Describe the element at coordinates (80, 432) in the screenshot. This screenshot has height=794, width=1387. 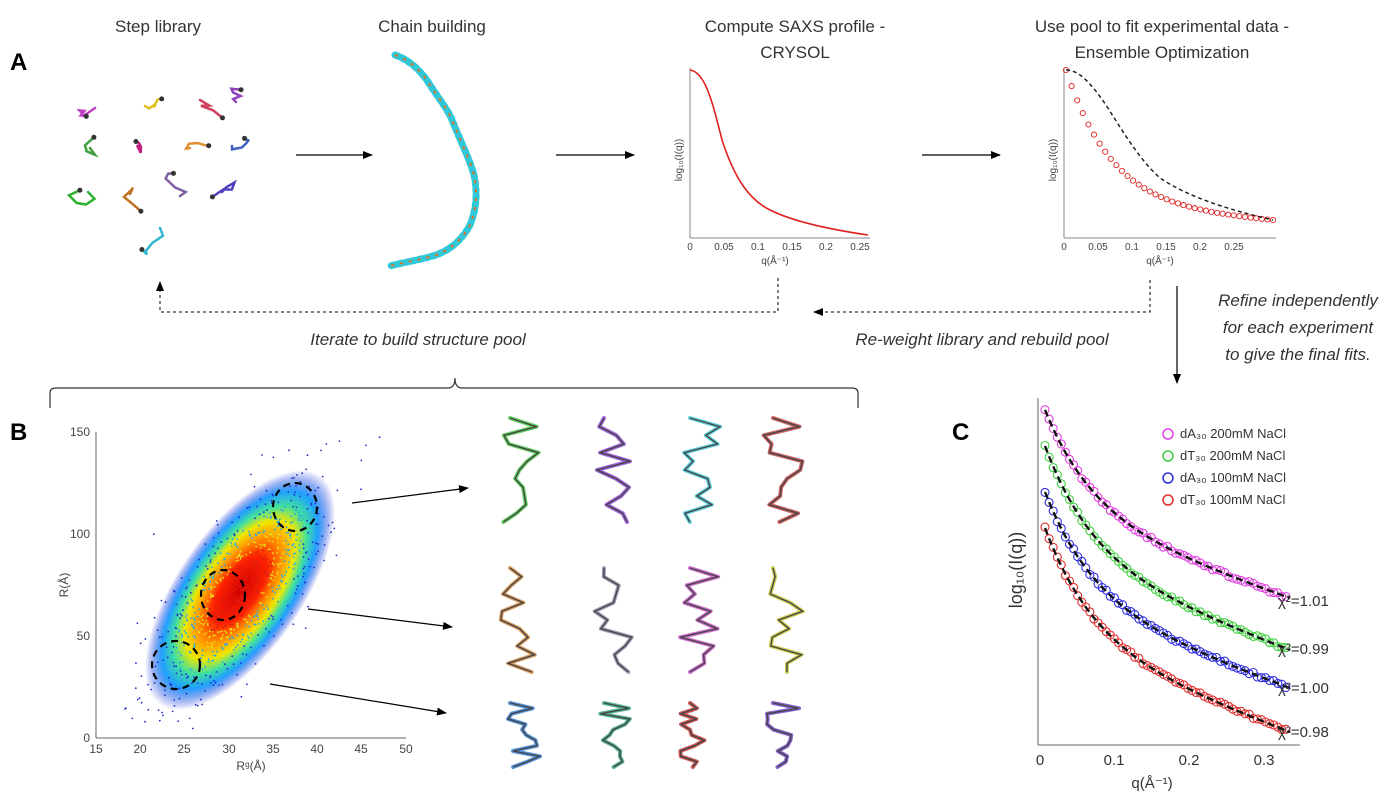
I see `scatter-ytick: 150` at that location.